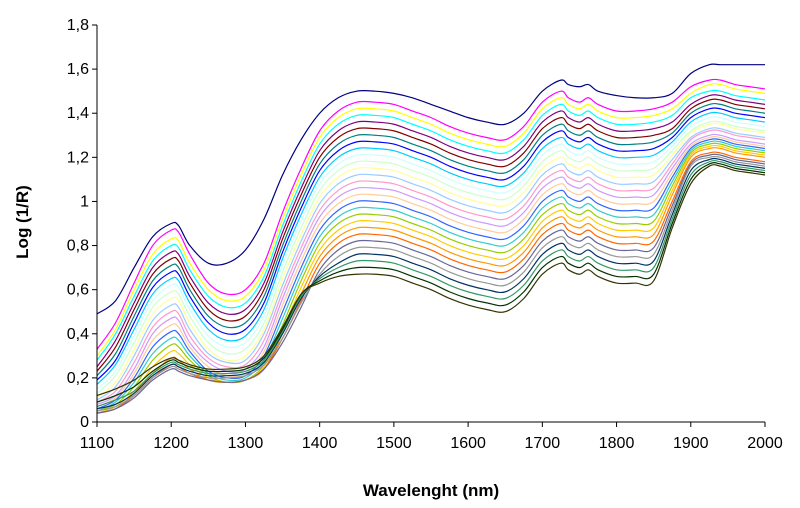  What do you see at coordinates (78, 246) in the screenshot?
I see `y-tick-label: 0,8` at bounding box center [78, 246].